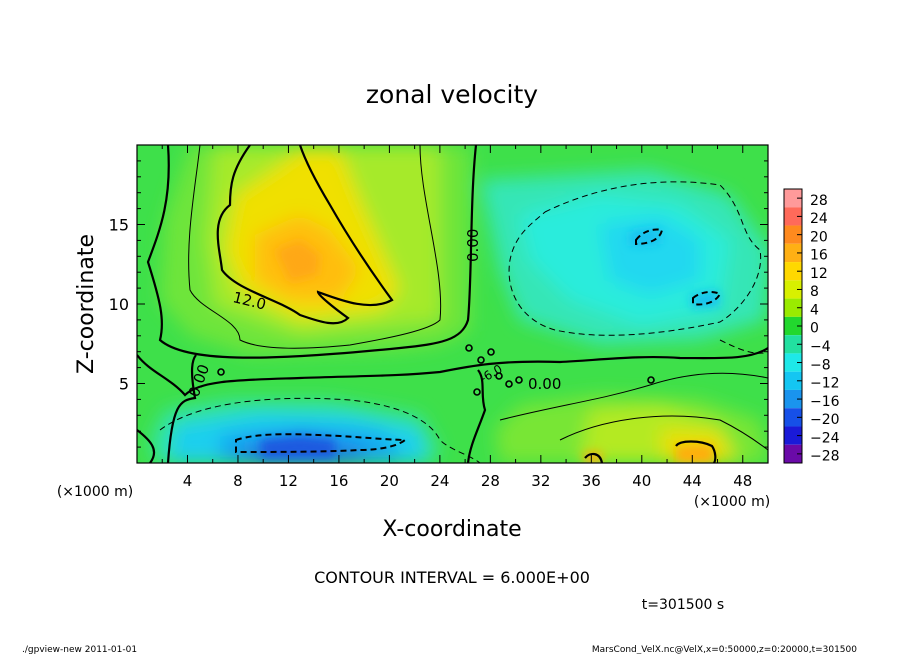 The width and height of the screenshot is (904, 654). I want to click on y-axis-label: Z-coordinate, so click(86, 304).